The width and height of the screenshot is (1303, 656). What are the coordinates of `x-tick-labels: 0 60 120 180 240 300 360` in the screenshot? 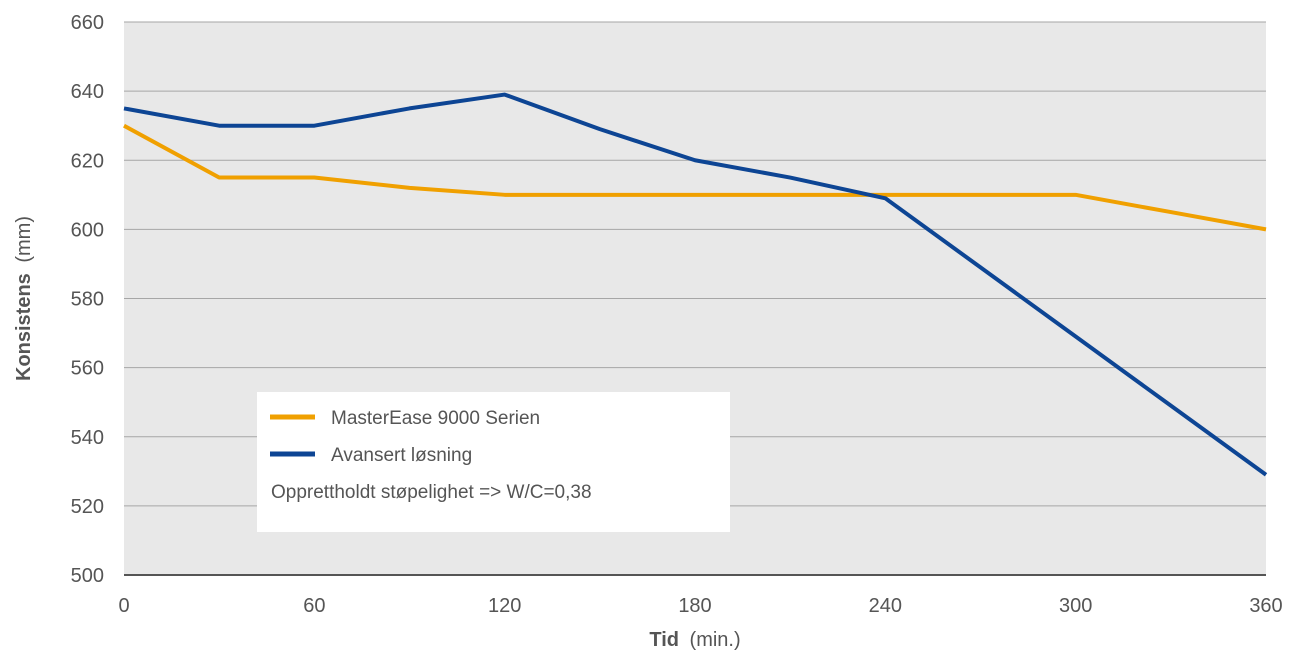 It's located at (700, 606).